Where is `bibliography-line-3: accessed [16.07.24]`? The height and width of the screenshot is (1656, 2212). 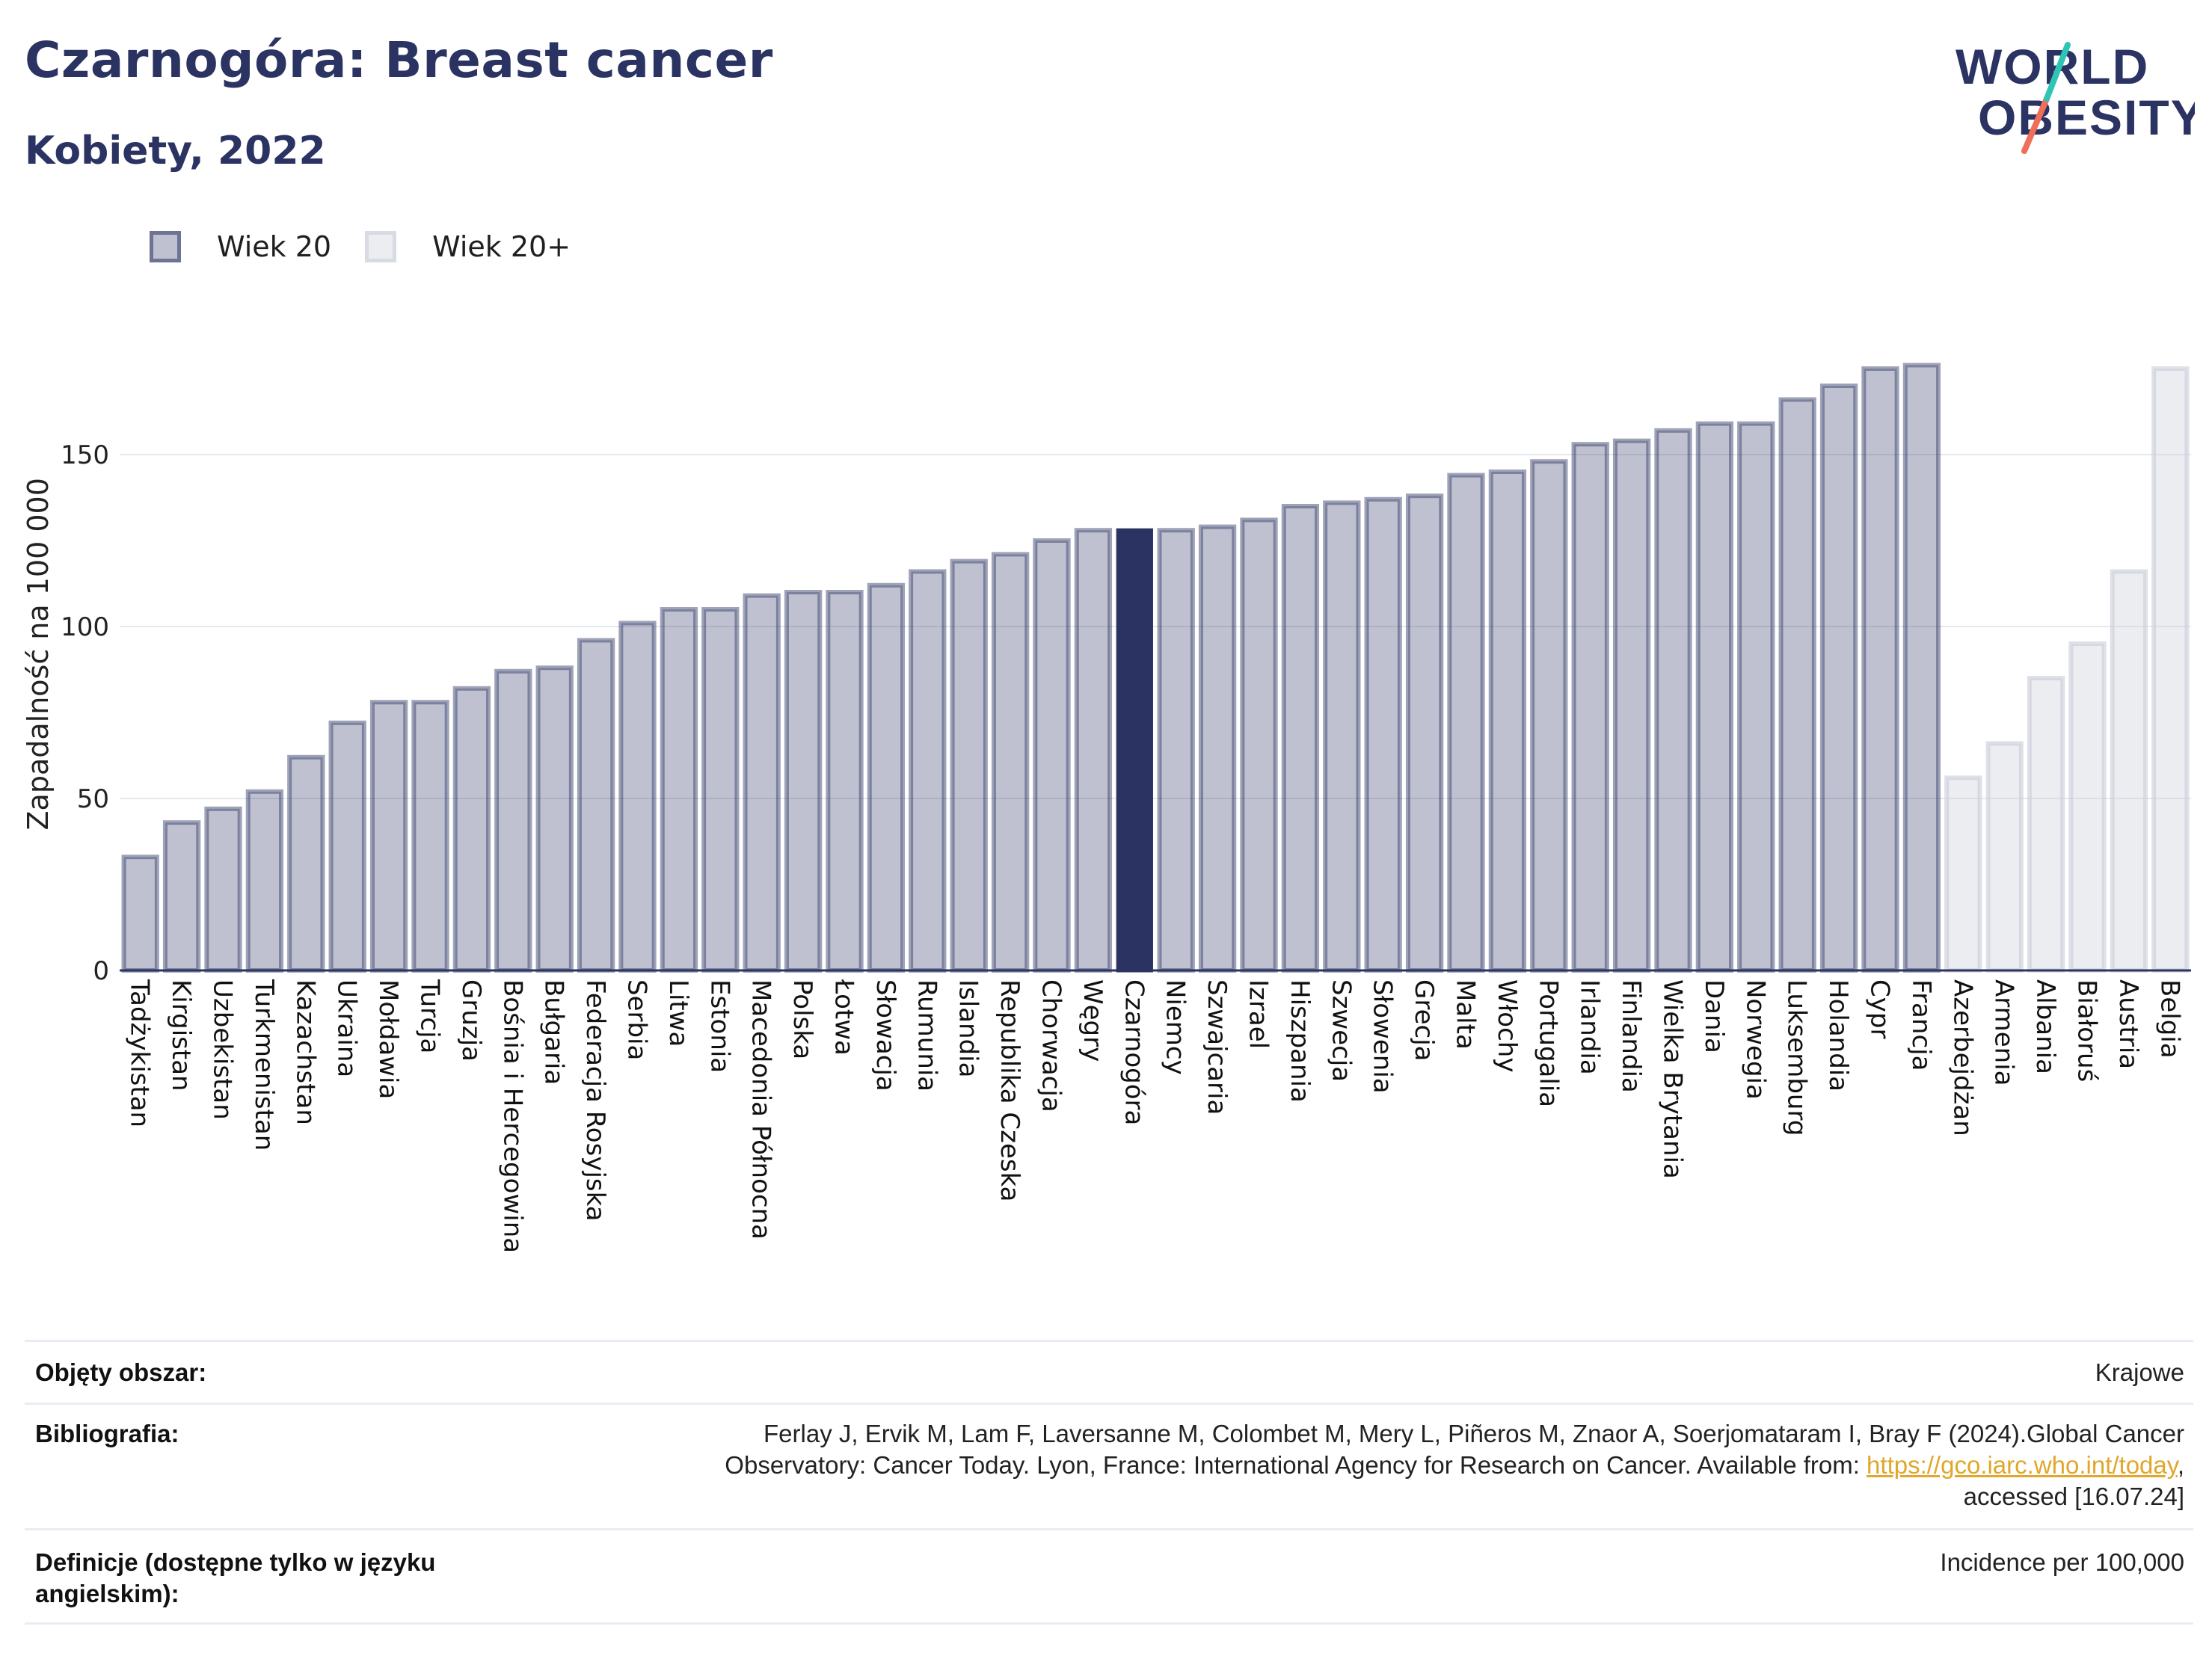
bibliography-line-3: accessed [16.07.24] is located at coordinates (2073, 1496).